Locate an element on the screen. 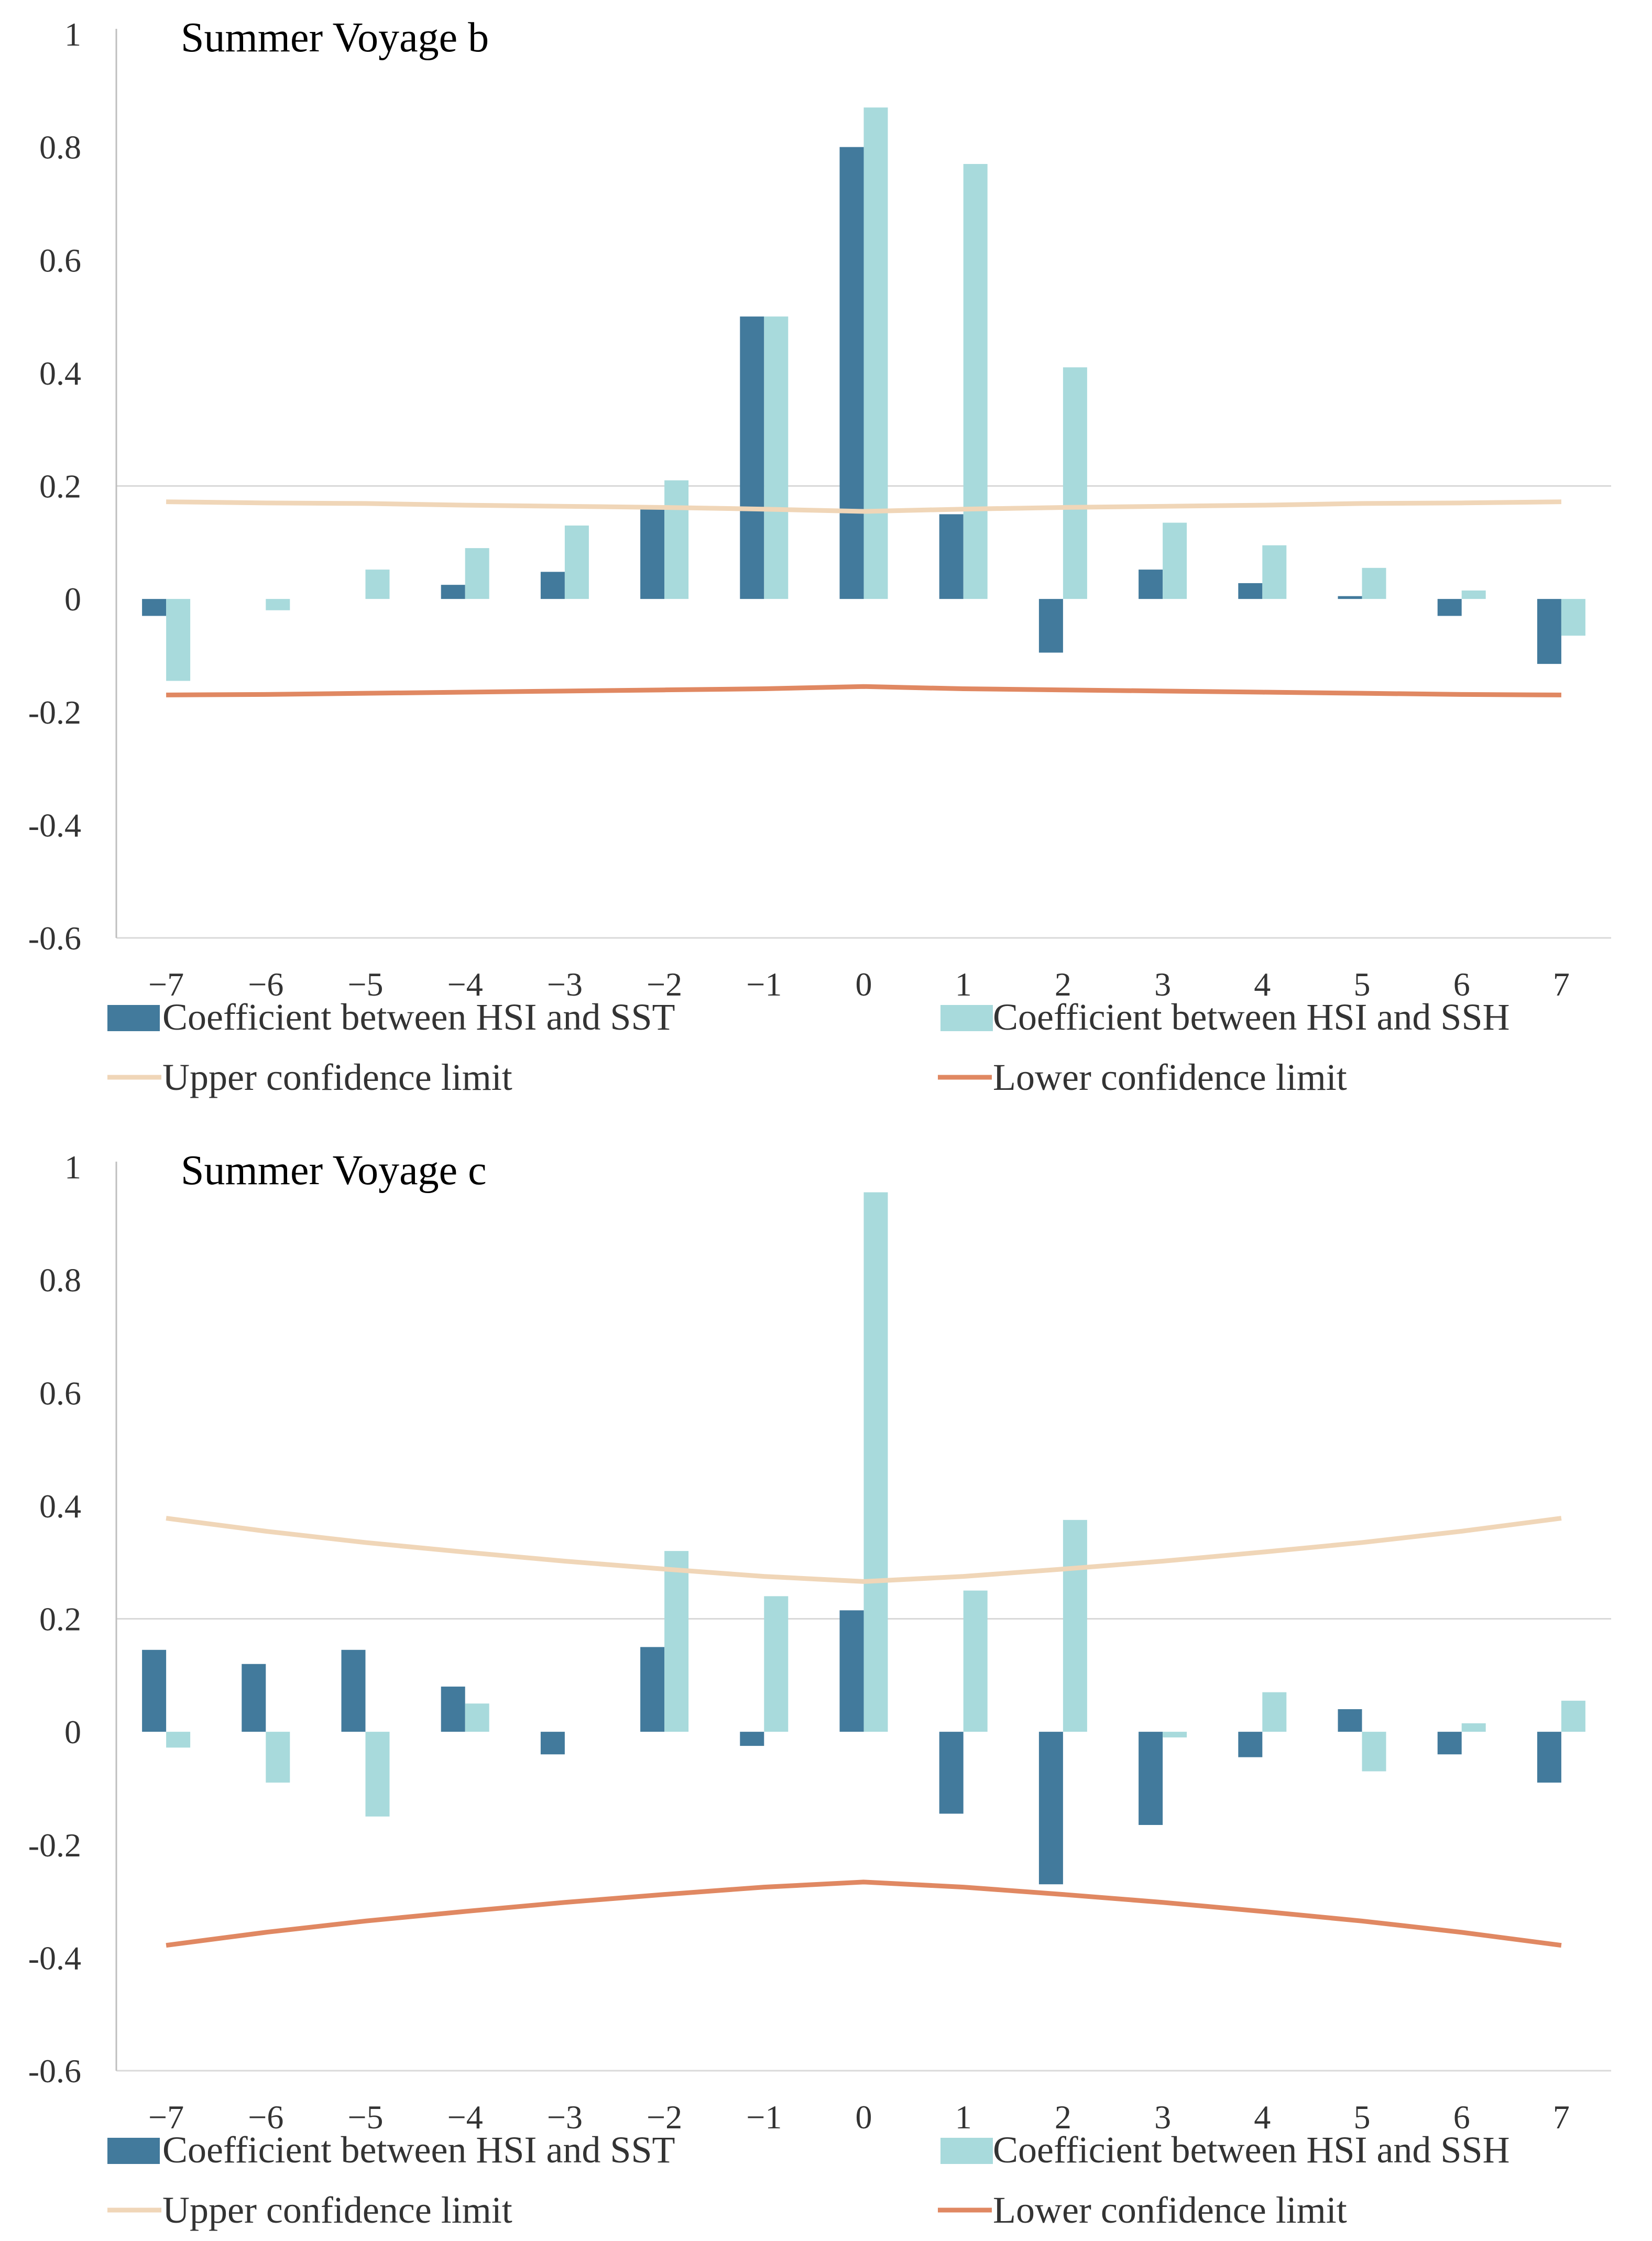 Image resolution: width=1652 pixels, height=2241 pixels. y-tick-label: -0.2 is located at coordinates (54, 712).